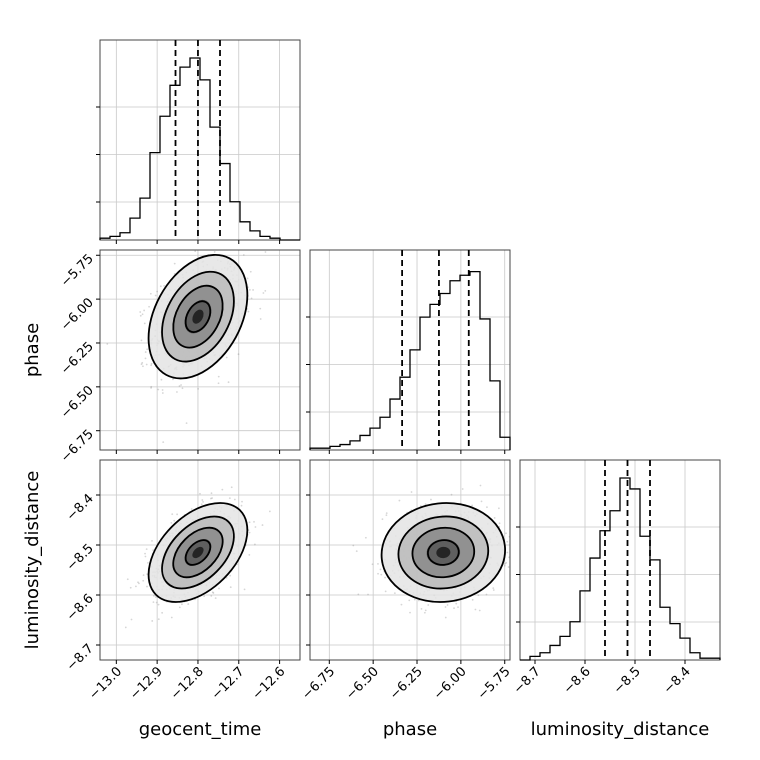  What do you see at coordinates (527, 680) in the screenshot?
I see `x-tick-label-luminosity_distance: −8.7` at bounding box center [527, 680].